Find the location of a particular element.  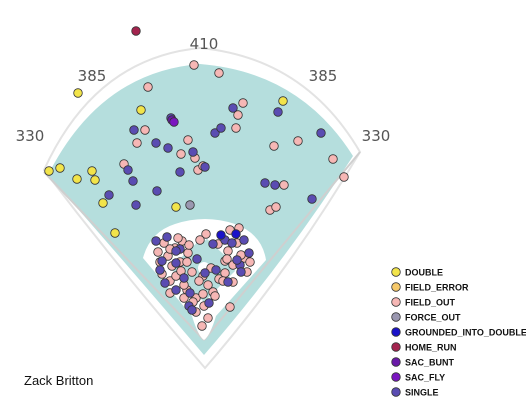

distance-label-left-center: 385 is located at coordinates (92, 76).